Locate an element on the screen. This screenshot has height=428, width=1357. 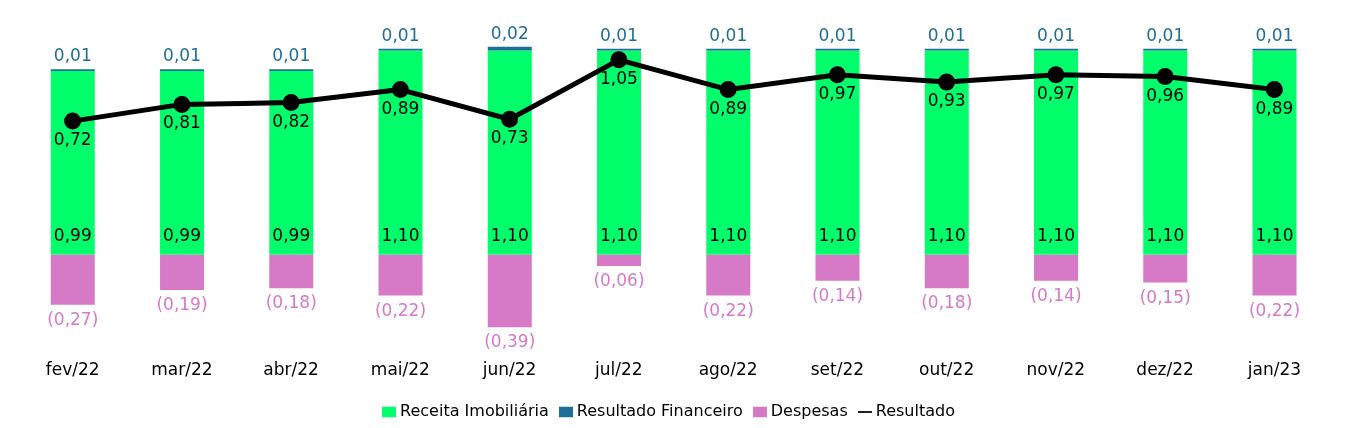
x-tick-label: ago/22 is located at coordinates (728, 369).